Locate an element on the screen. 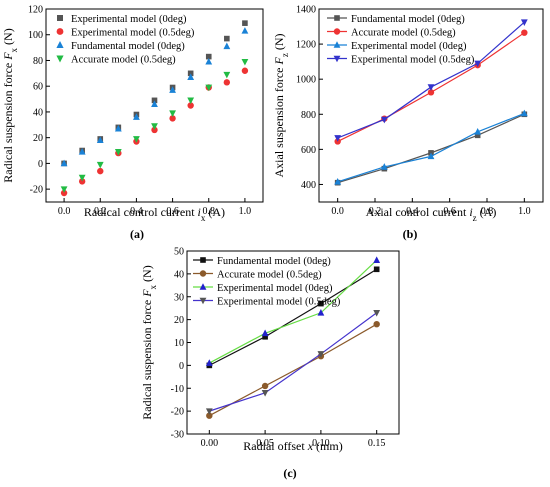 Image resolution: width=550 pixels, height=487 pixels. x-tick-label: 0.15 is located at coordinates (377, 443).